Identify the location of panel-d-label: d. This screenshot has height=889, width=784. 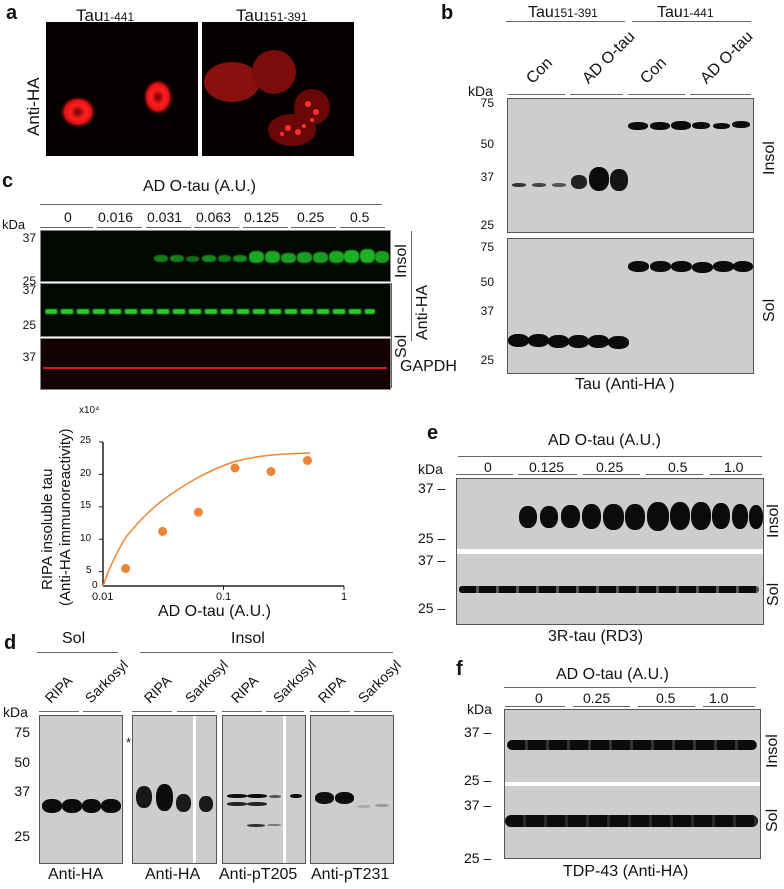
(10, 643).